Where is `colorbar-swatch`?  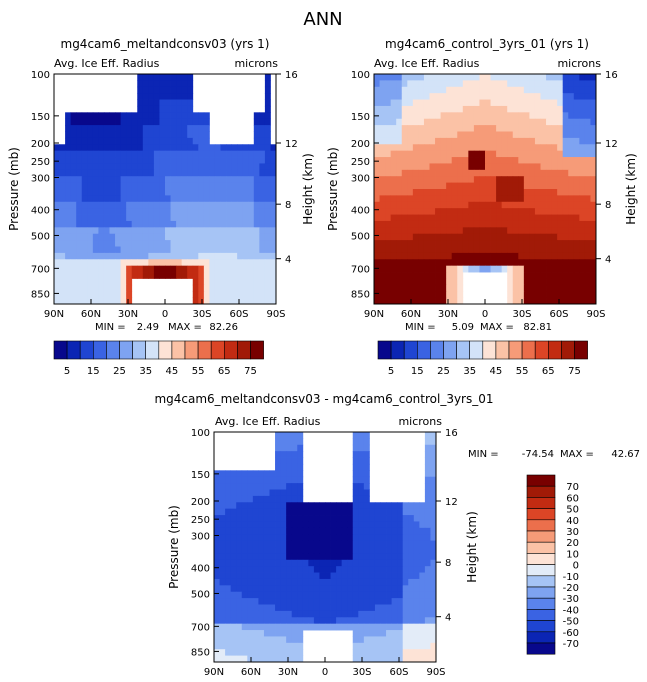
colorbar-swatch is located at coordinates (100, 350).